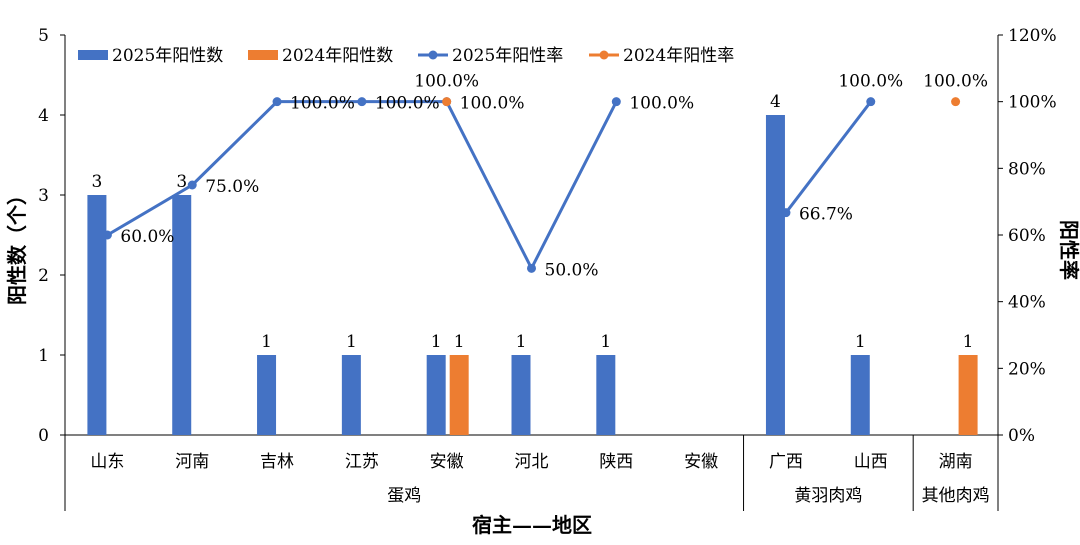  What do you see at coordinates (232, 187) in the screenshot?
I see `rate-value-label: 75.0%` at bounding box center [232, 187].